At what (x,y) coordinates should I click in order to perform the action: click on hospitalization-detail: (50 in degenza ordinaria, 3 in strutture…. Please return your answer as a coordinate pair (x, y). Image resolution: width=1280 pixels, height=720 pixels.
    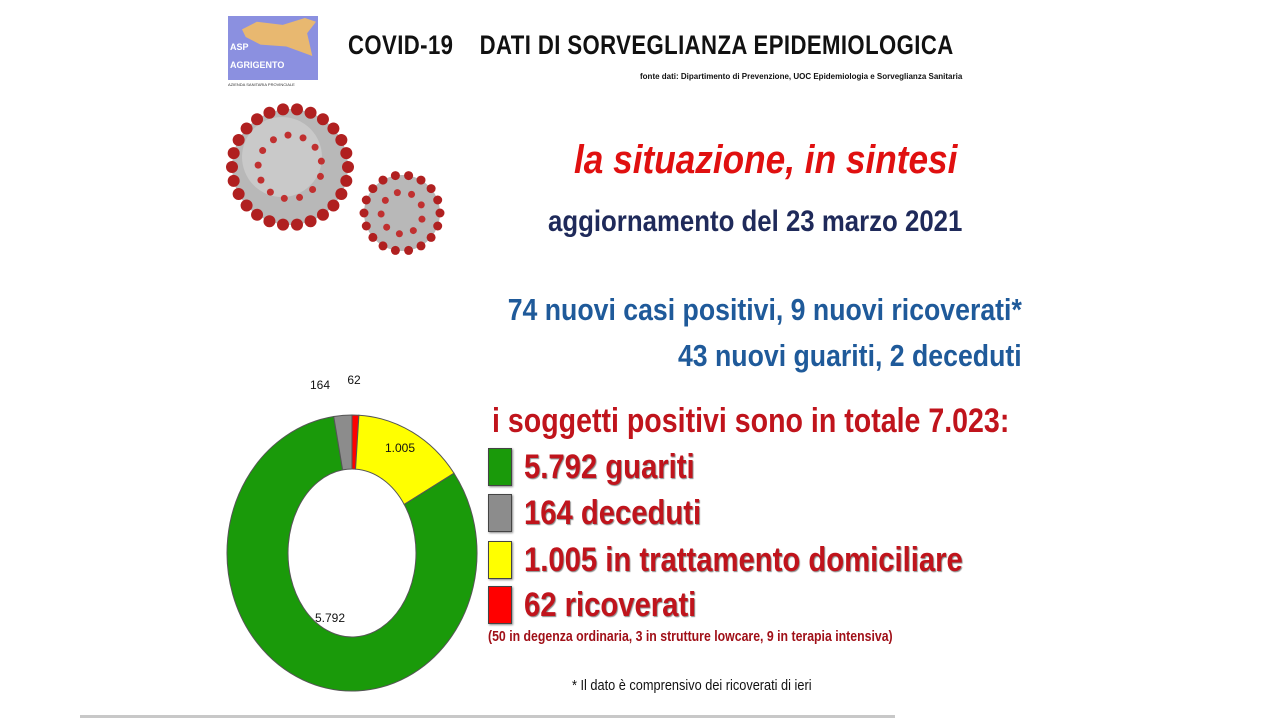
    Looking at the image, I should click on (690, 636).